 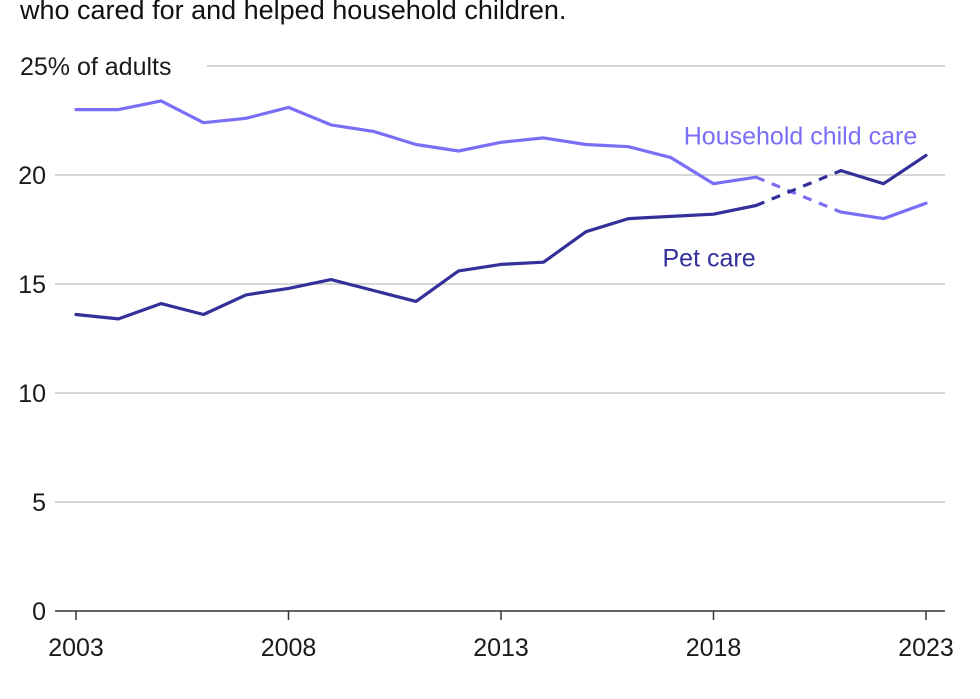 What do you see at coordinates (96, 67) in the screenshot?
I see `y-tick-label-25: 25% of adults` at bounding box center [96, 67].